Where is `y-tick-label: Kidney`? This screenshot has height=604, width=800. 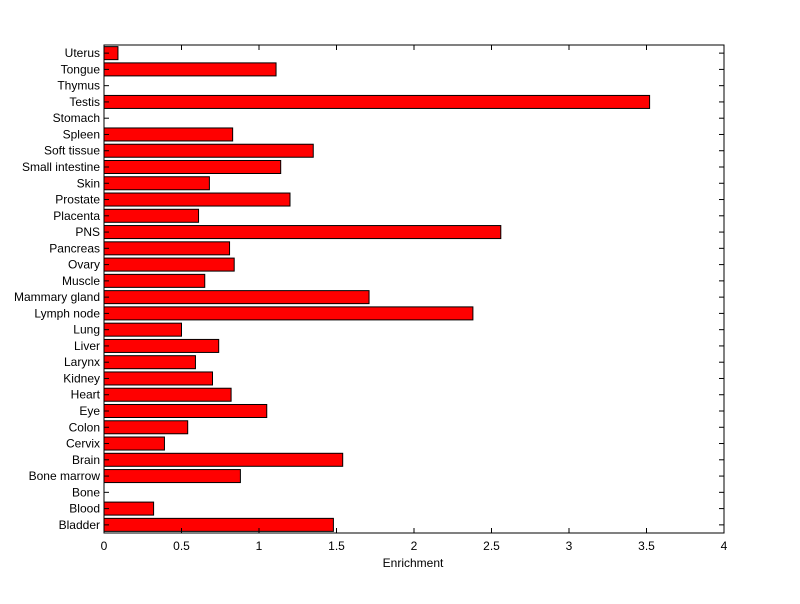
y-tick-label: Kidney is located at coordinates (81, 378).